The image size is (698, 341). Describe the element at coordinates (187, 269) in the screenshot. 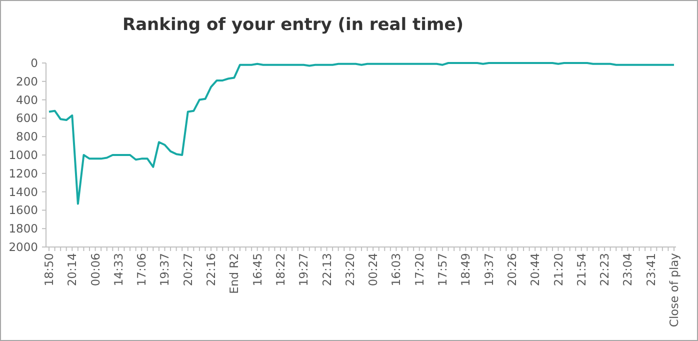

I see `x-tick-label: 20:27` at that location.